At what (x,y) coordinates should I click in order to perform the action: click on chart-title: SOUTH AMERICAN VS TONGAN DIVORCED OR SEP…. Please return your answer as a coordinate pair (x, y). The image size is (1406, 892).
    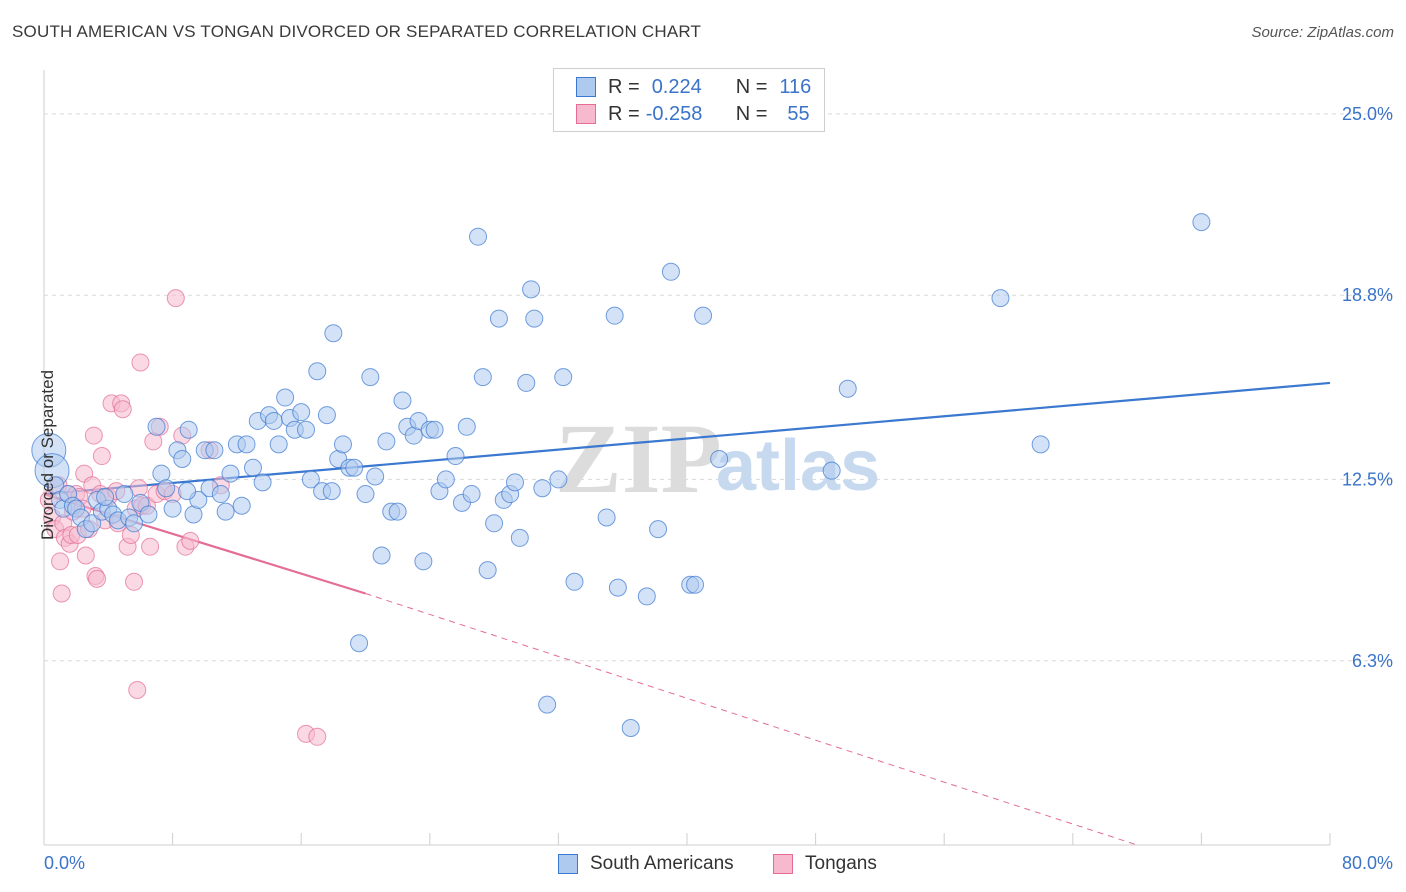
    Looking at the image, I should click on (357, 31).